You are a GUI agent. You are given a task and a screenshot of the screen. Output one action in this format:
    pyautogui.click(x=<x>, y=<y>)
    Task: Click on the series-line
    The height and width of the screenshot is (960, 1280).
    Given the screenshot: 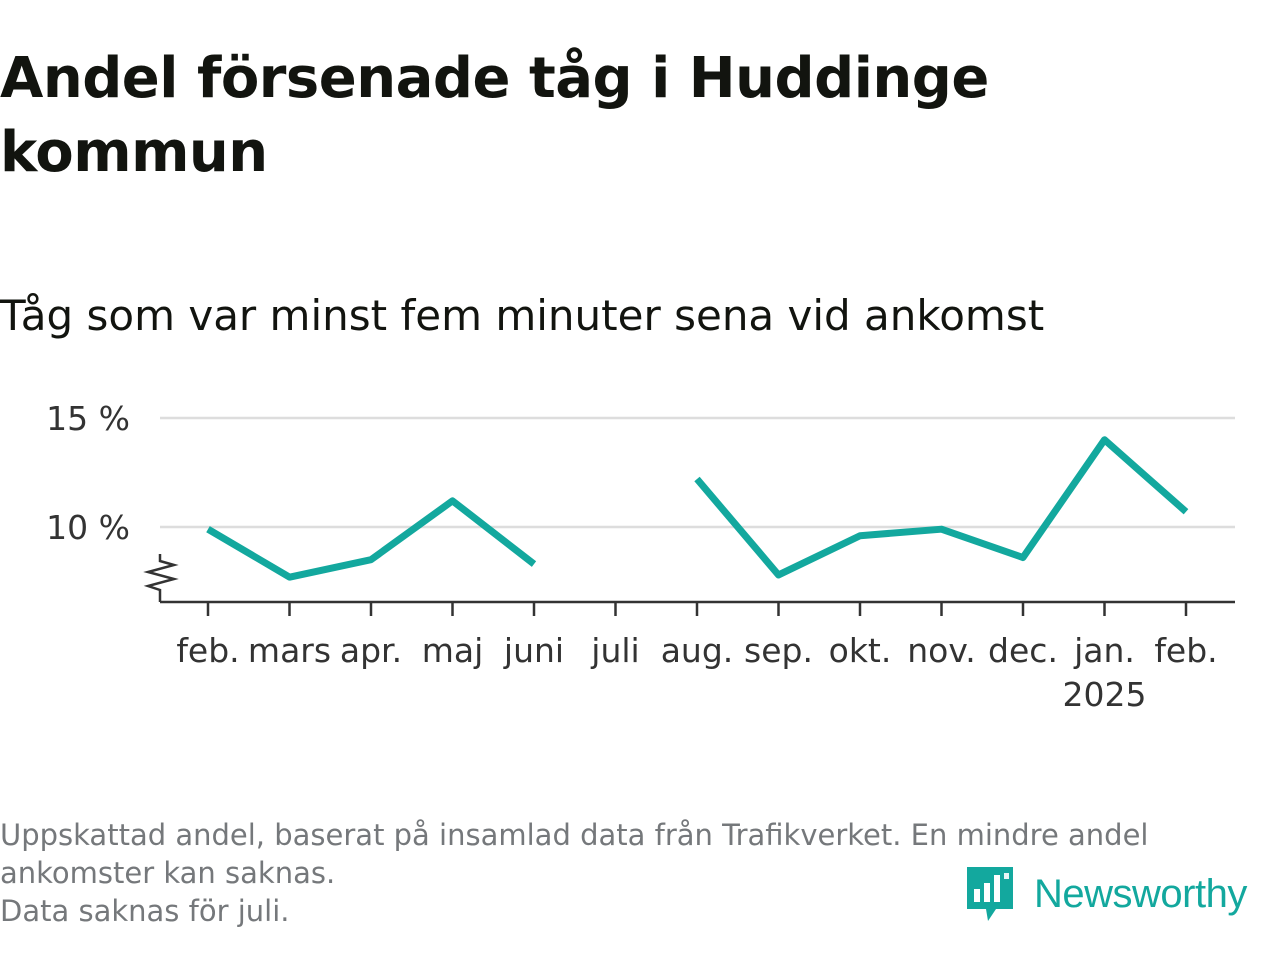 What is the action you would take?
    pyautogui.click(x=697, y=508)
    